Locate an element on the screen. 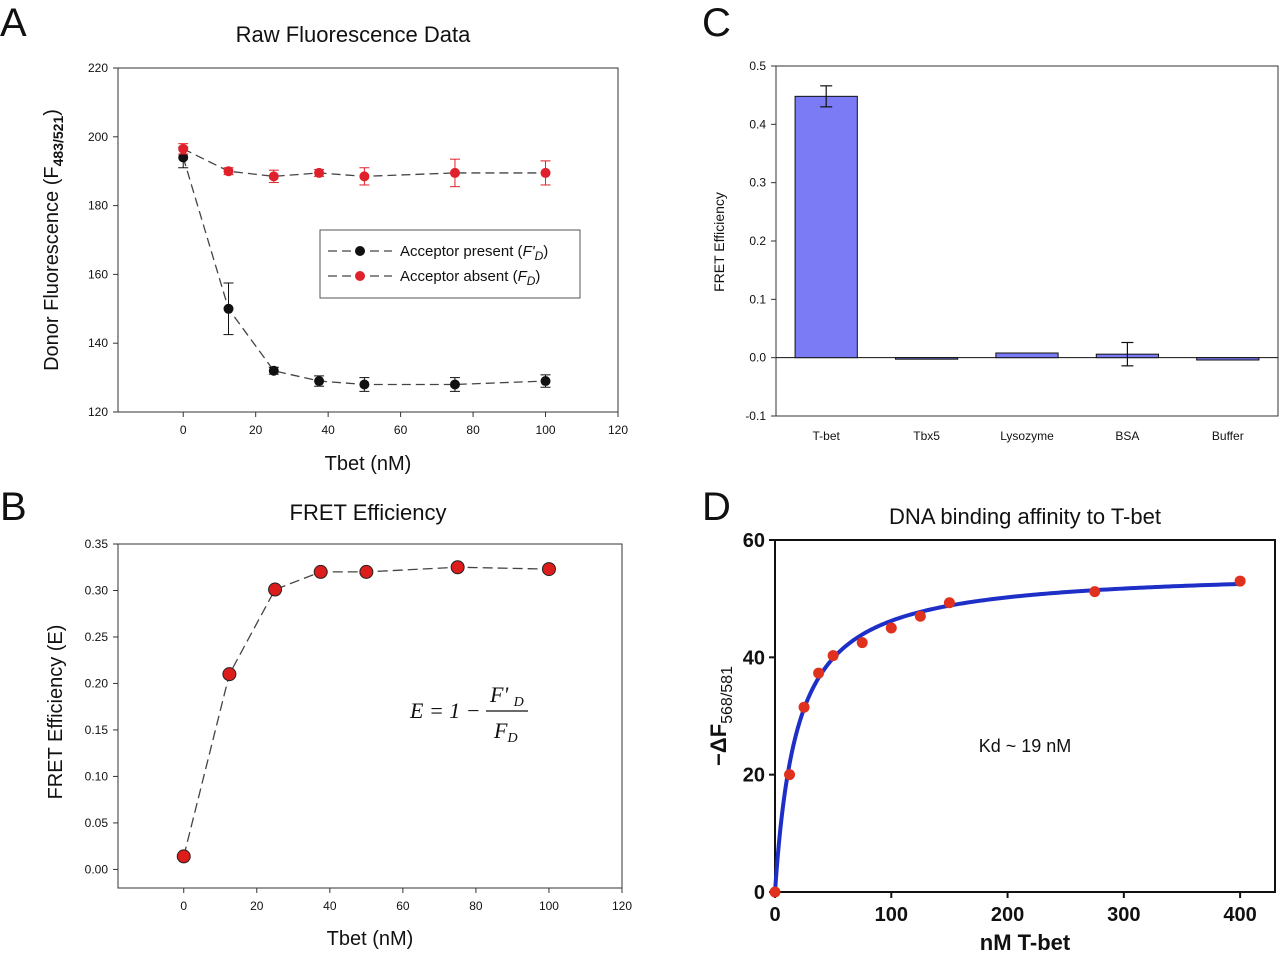 The height and width of the screenshot is (955, 1280). chart-d-ylabel: −ΔF568/581 is located at coordinates (721, 716).